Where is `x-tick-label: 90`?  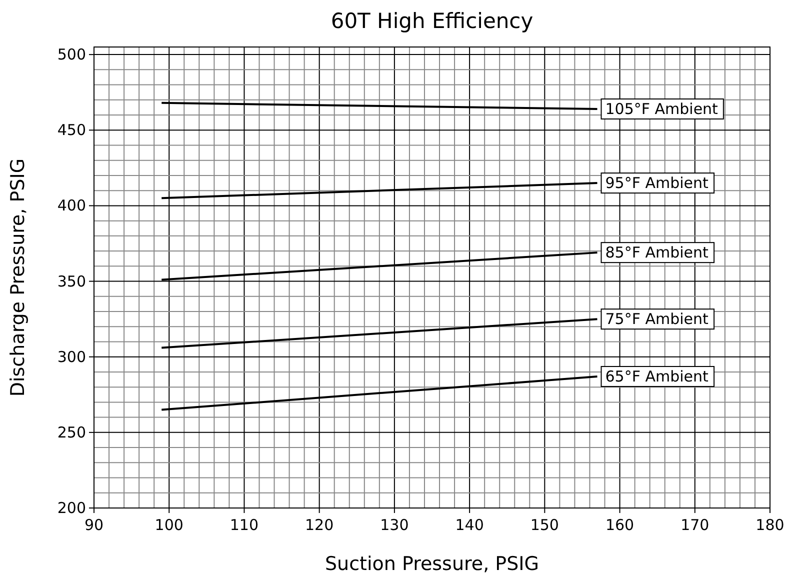 x-tick-label: 90 is located at coordinates (94, 525).